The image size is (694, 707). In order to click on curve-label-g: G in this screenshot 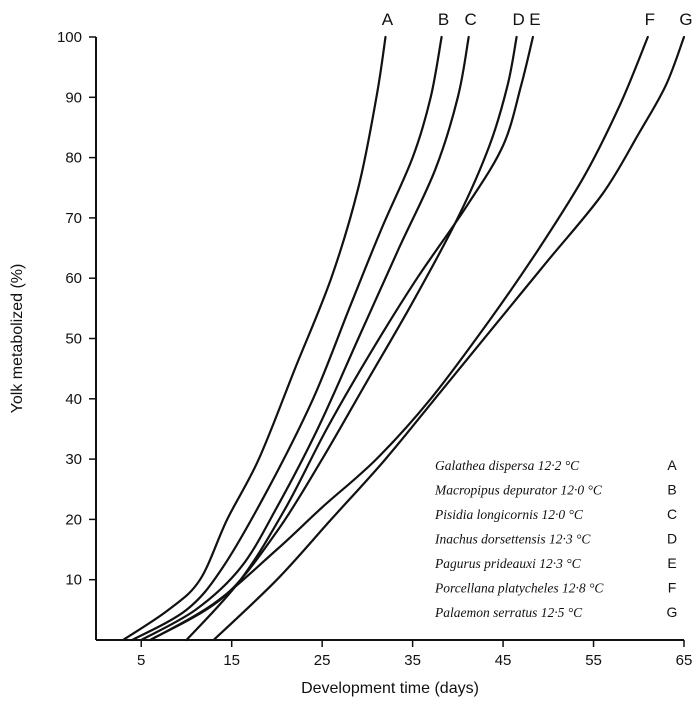, I will do `click(685, 19)`.